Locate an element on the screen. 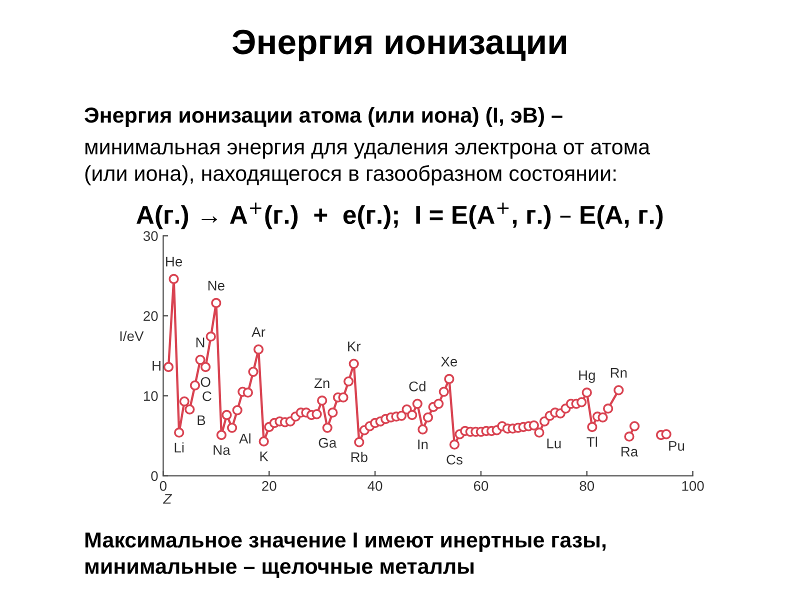 The image size is (800, 600). chart-subtitle: Энергия ионизации атома (или иона) (I, эВ) – is located at coordinates (323, 117).